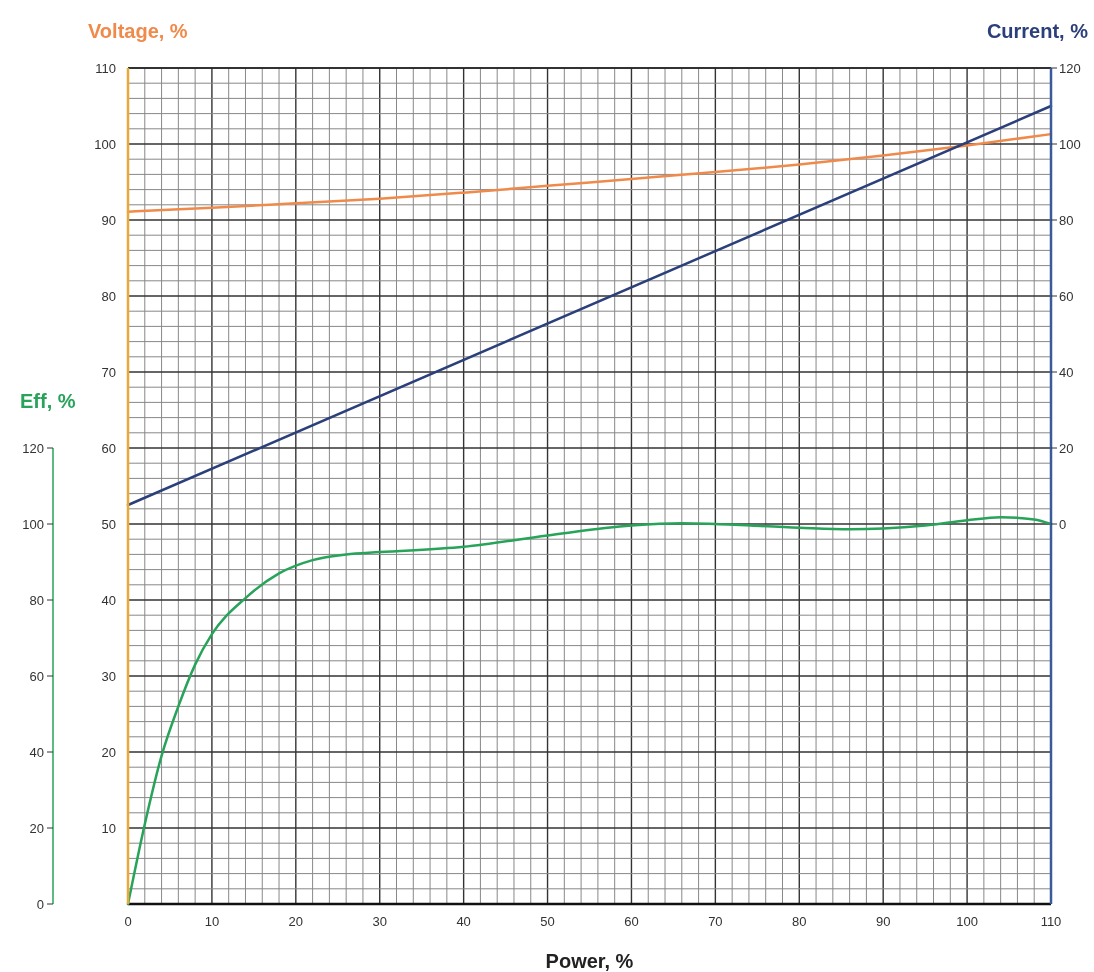 The width and height of the screenshot is (1094, 972). I want to click on y3-tick-label: 20, so click(36, 828).